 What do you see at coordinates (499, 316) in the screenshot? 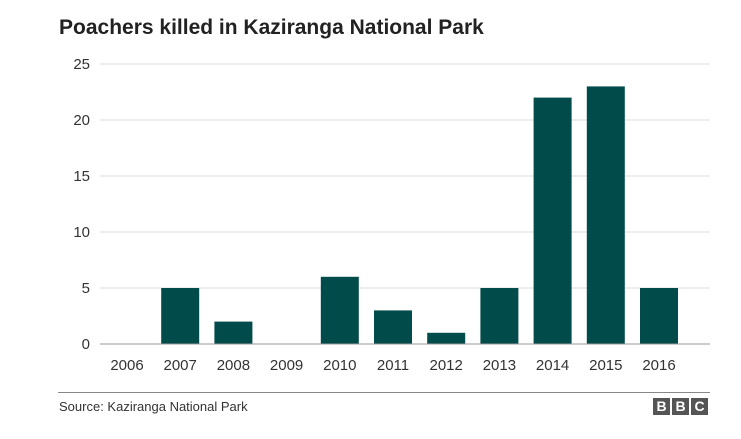
I see `bar-2013` at bounding box center [499, 316].